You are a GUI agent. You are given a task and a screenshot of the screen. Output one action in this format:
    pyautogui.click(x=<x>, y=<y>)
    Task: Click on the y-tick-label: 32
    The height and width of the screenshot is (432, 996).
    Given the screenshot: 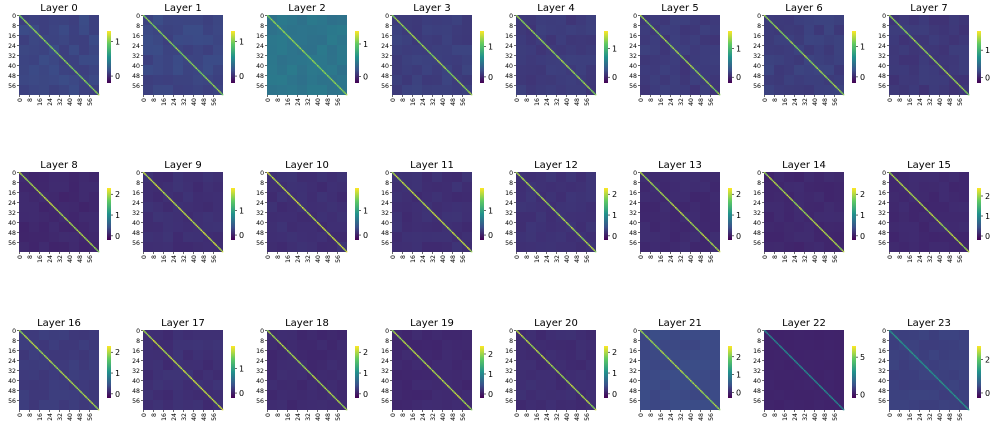 What is the action you would take?
    pyautogui.click(x=509, y=371)
    